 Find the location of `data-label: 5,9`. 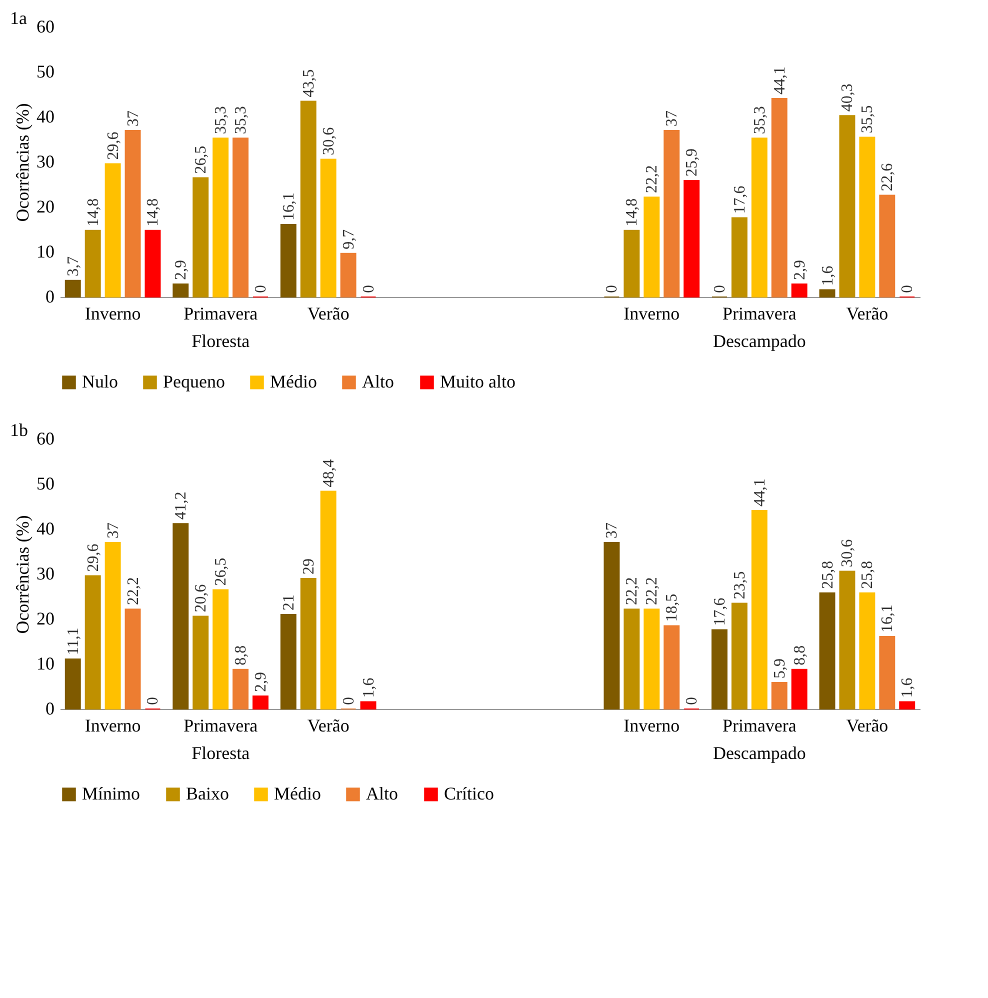

data-label: 5,9 is located at coordinates (779, 668).